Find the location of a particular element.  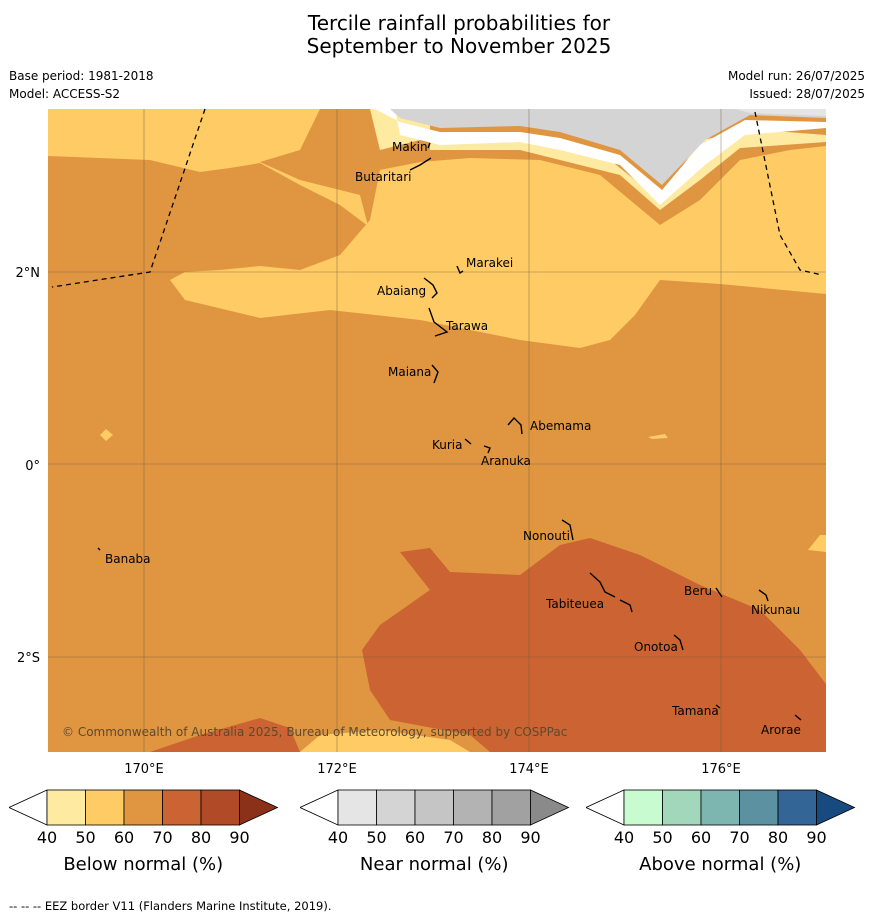

lon-tick-172: 172°E is located at coordinates (337, 769).